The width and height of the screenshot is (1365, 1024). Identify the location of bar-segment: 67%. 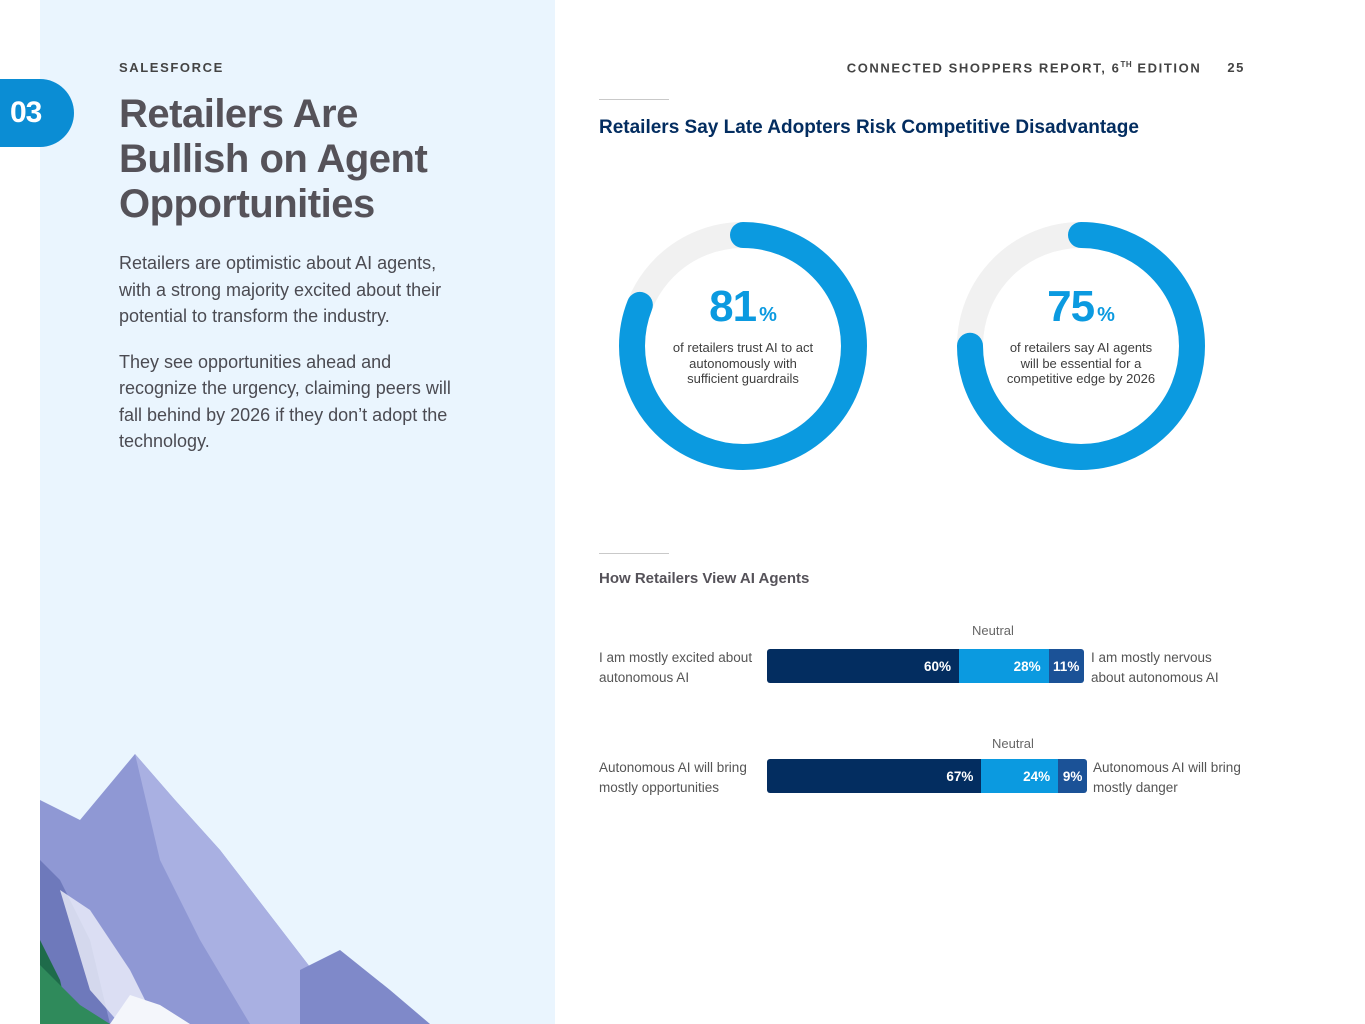
(874, 776).